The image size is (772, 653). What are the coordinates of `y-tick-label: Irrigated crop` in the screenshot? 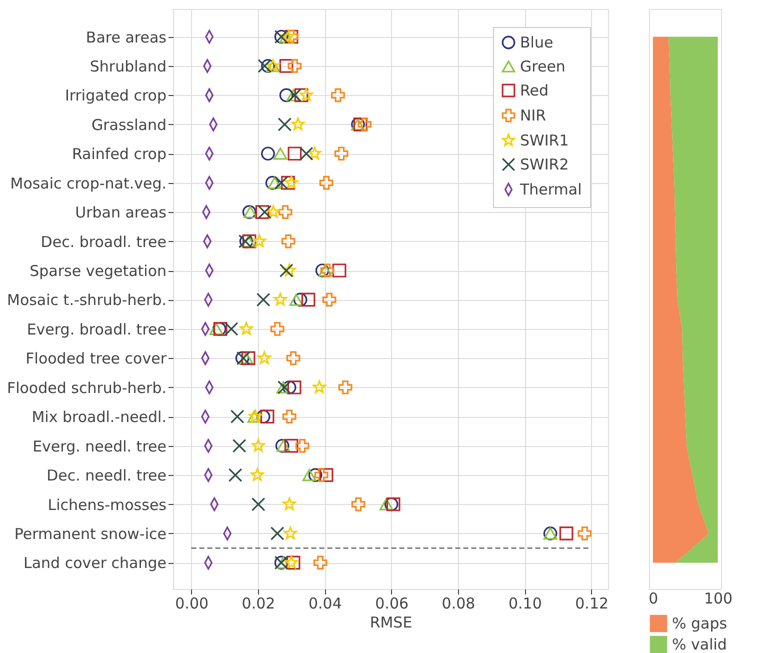 It's located at (115, 95).